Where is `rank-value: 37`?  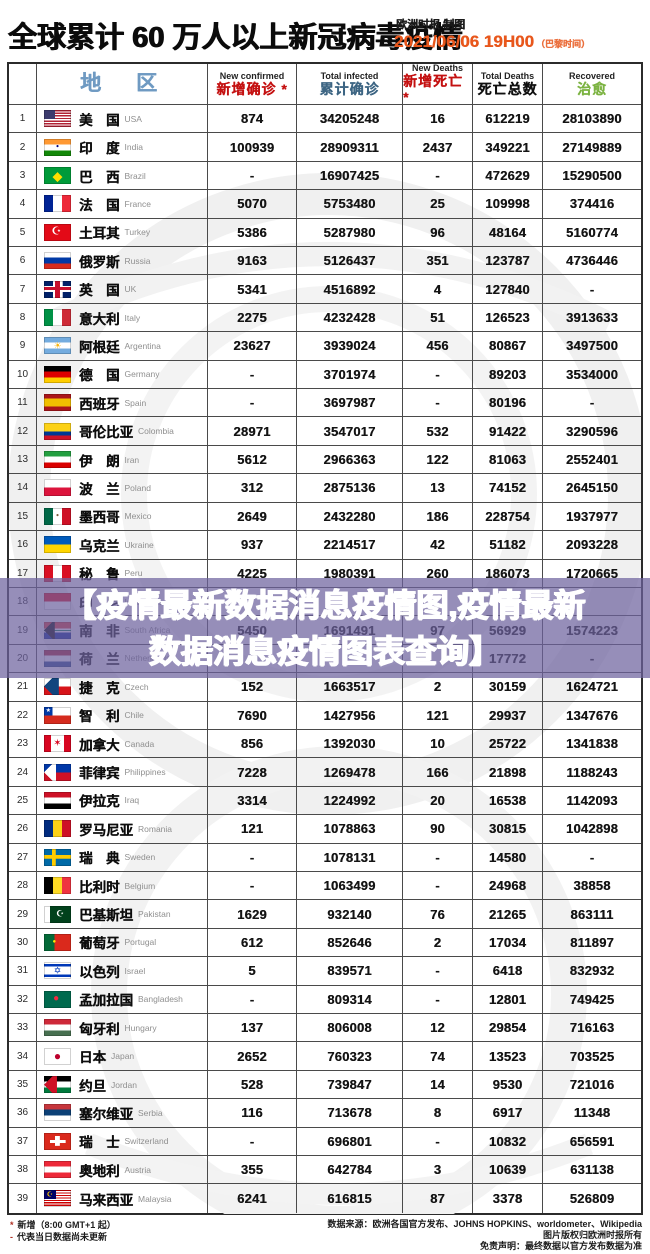 rank-value: 37 is located at coordinates (22, 1141).